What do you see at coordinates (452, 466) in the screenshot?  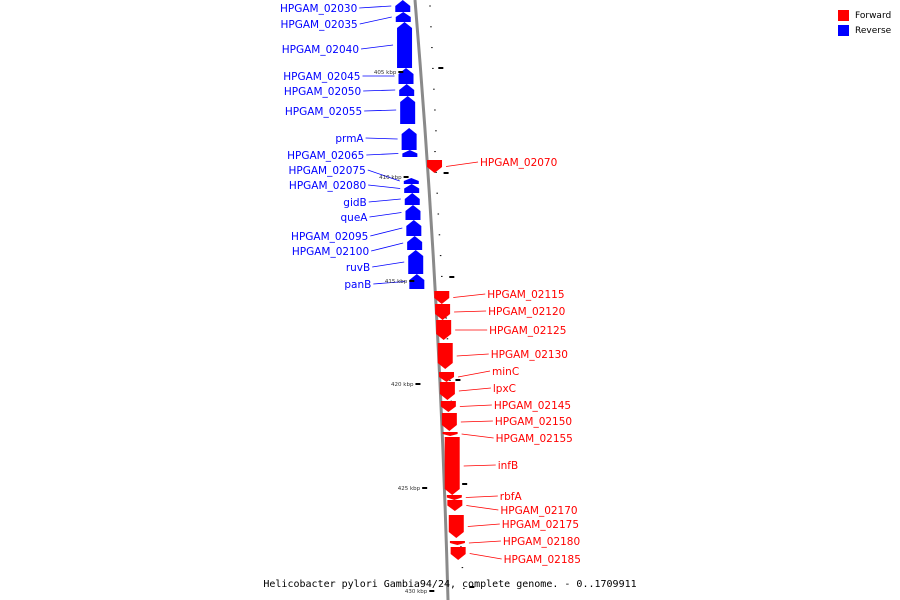 I see `gene-arrow-infB` at bounding box center [452, 466].